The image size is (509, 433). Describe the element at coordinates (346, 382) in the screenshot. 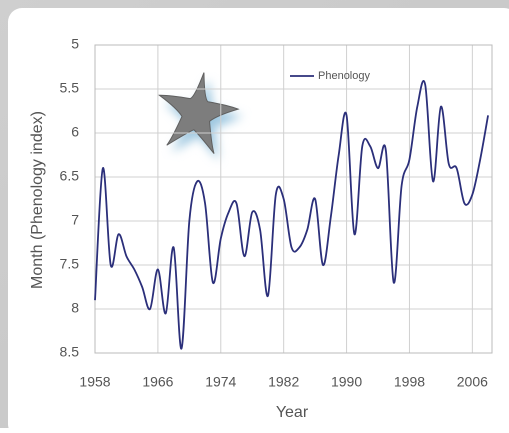

I see `x-tick-label: 1990` at that location.